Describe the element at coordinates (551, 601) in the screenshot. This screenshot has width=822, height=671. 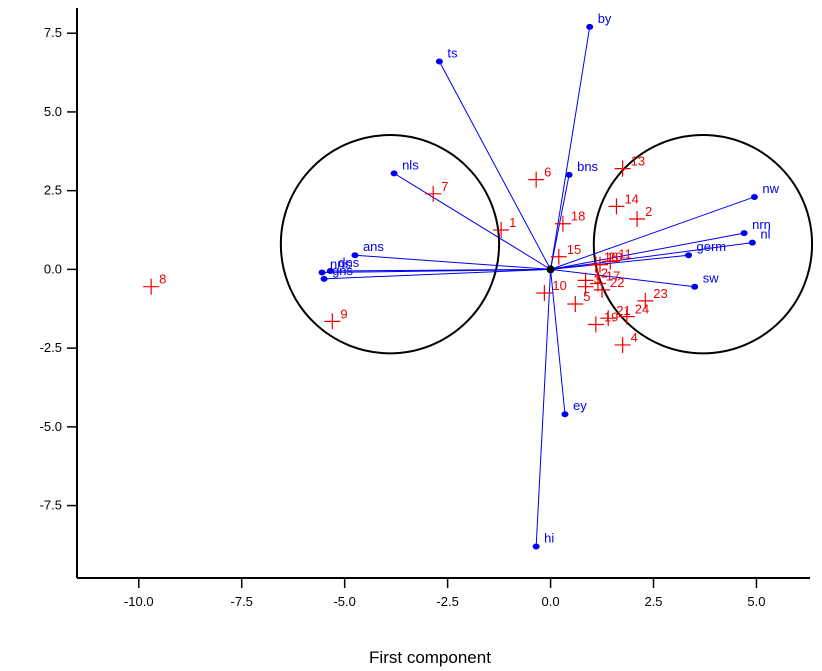
I see `x-tick-label: 0.0` at that location.